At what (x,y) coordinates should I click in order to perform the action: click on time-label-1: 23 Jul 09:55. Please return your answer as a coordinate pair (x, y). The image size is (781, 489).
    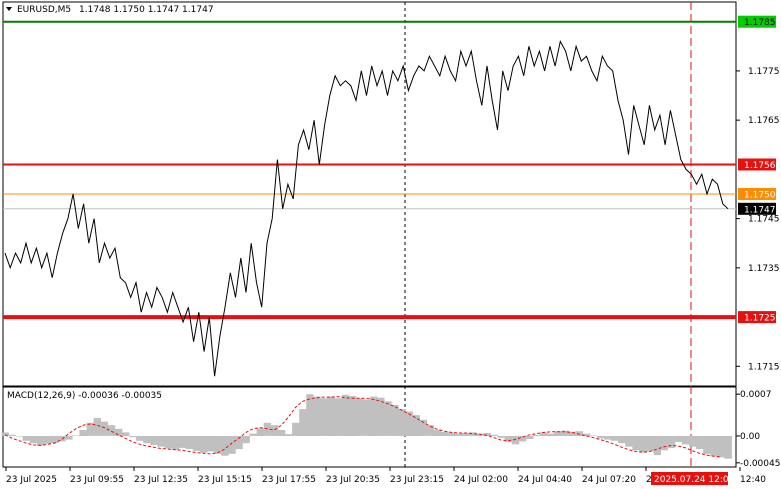
    Looking at the image, I should click on (97, 480).